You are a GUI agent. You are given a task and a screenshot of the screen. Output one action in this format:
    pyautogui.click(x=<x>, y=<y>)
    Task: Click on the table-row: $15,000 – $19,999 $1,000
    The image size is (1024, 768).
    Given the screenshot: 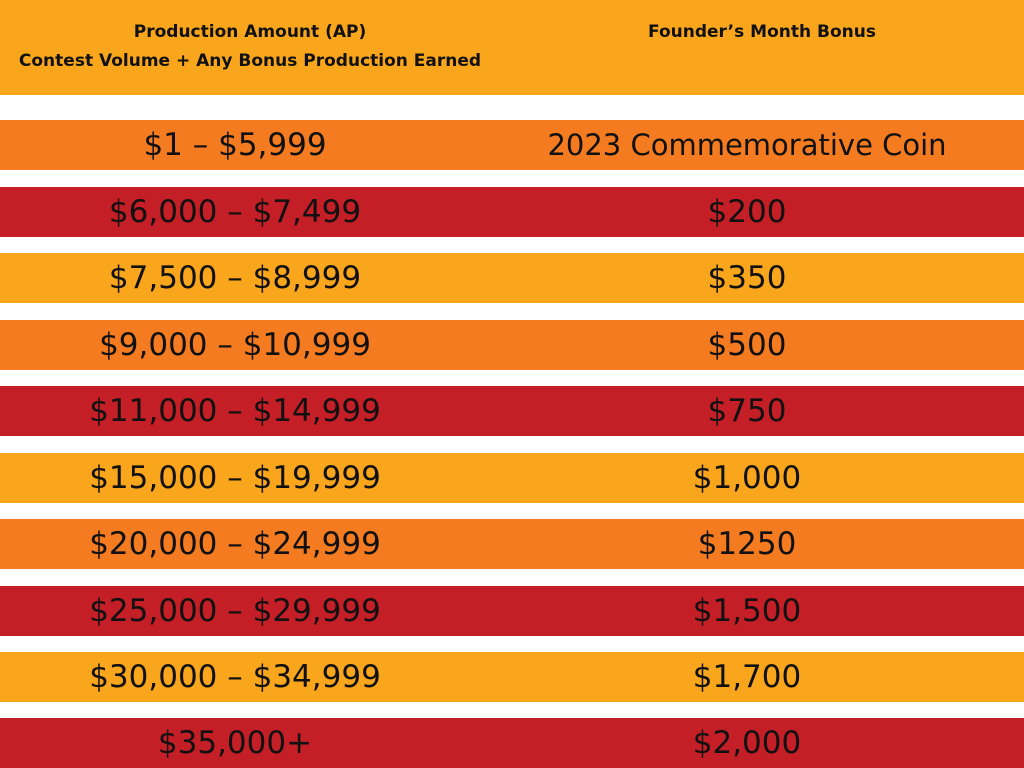 What is the action you would take?
    pyautogui.click(x=512, y=478)
    